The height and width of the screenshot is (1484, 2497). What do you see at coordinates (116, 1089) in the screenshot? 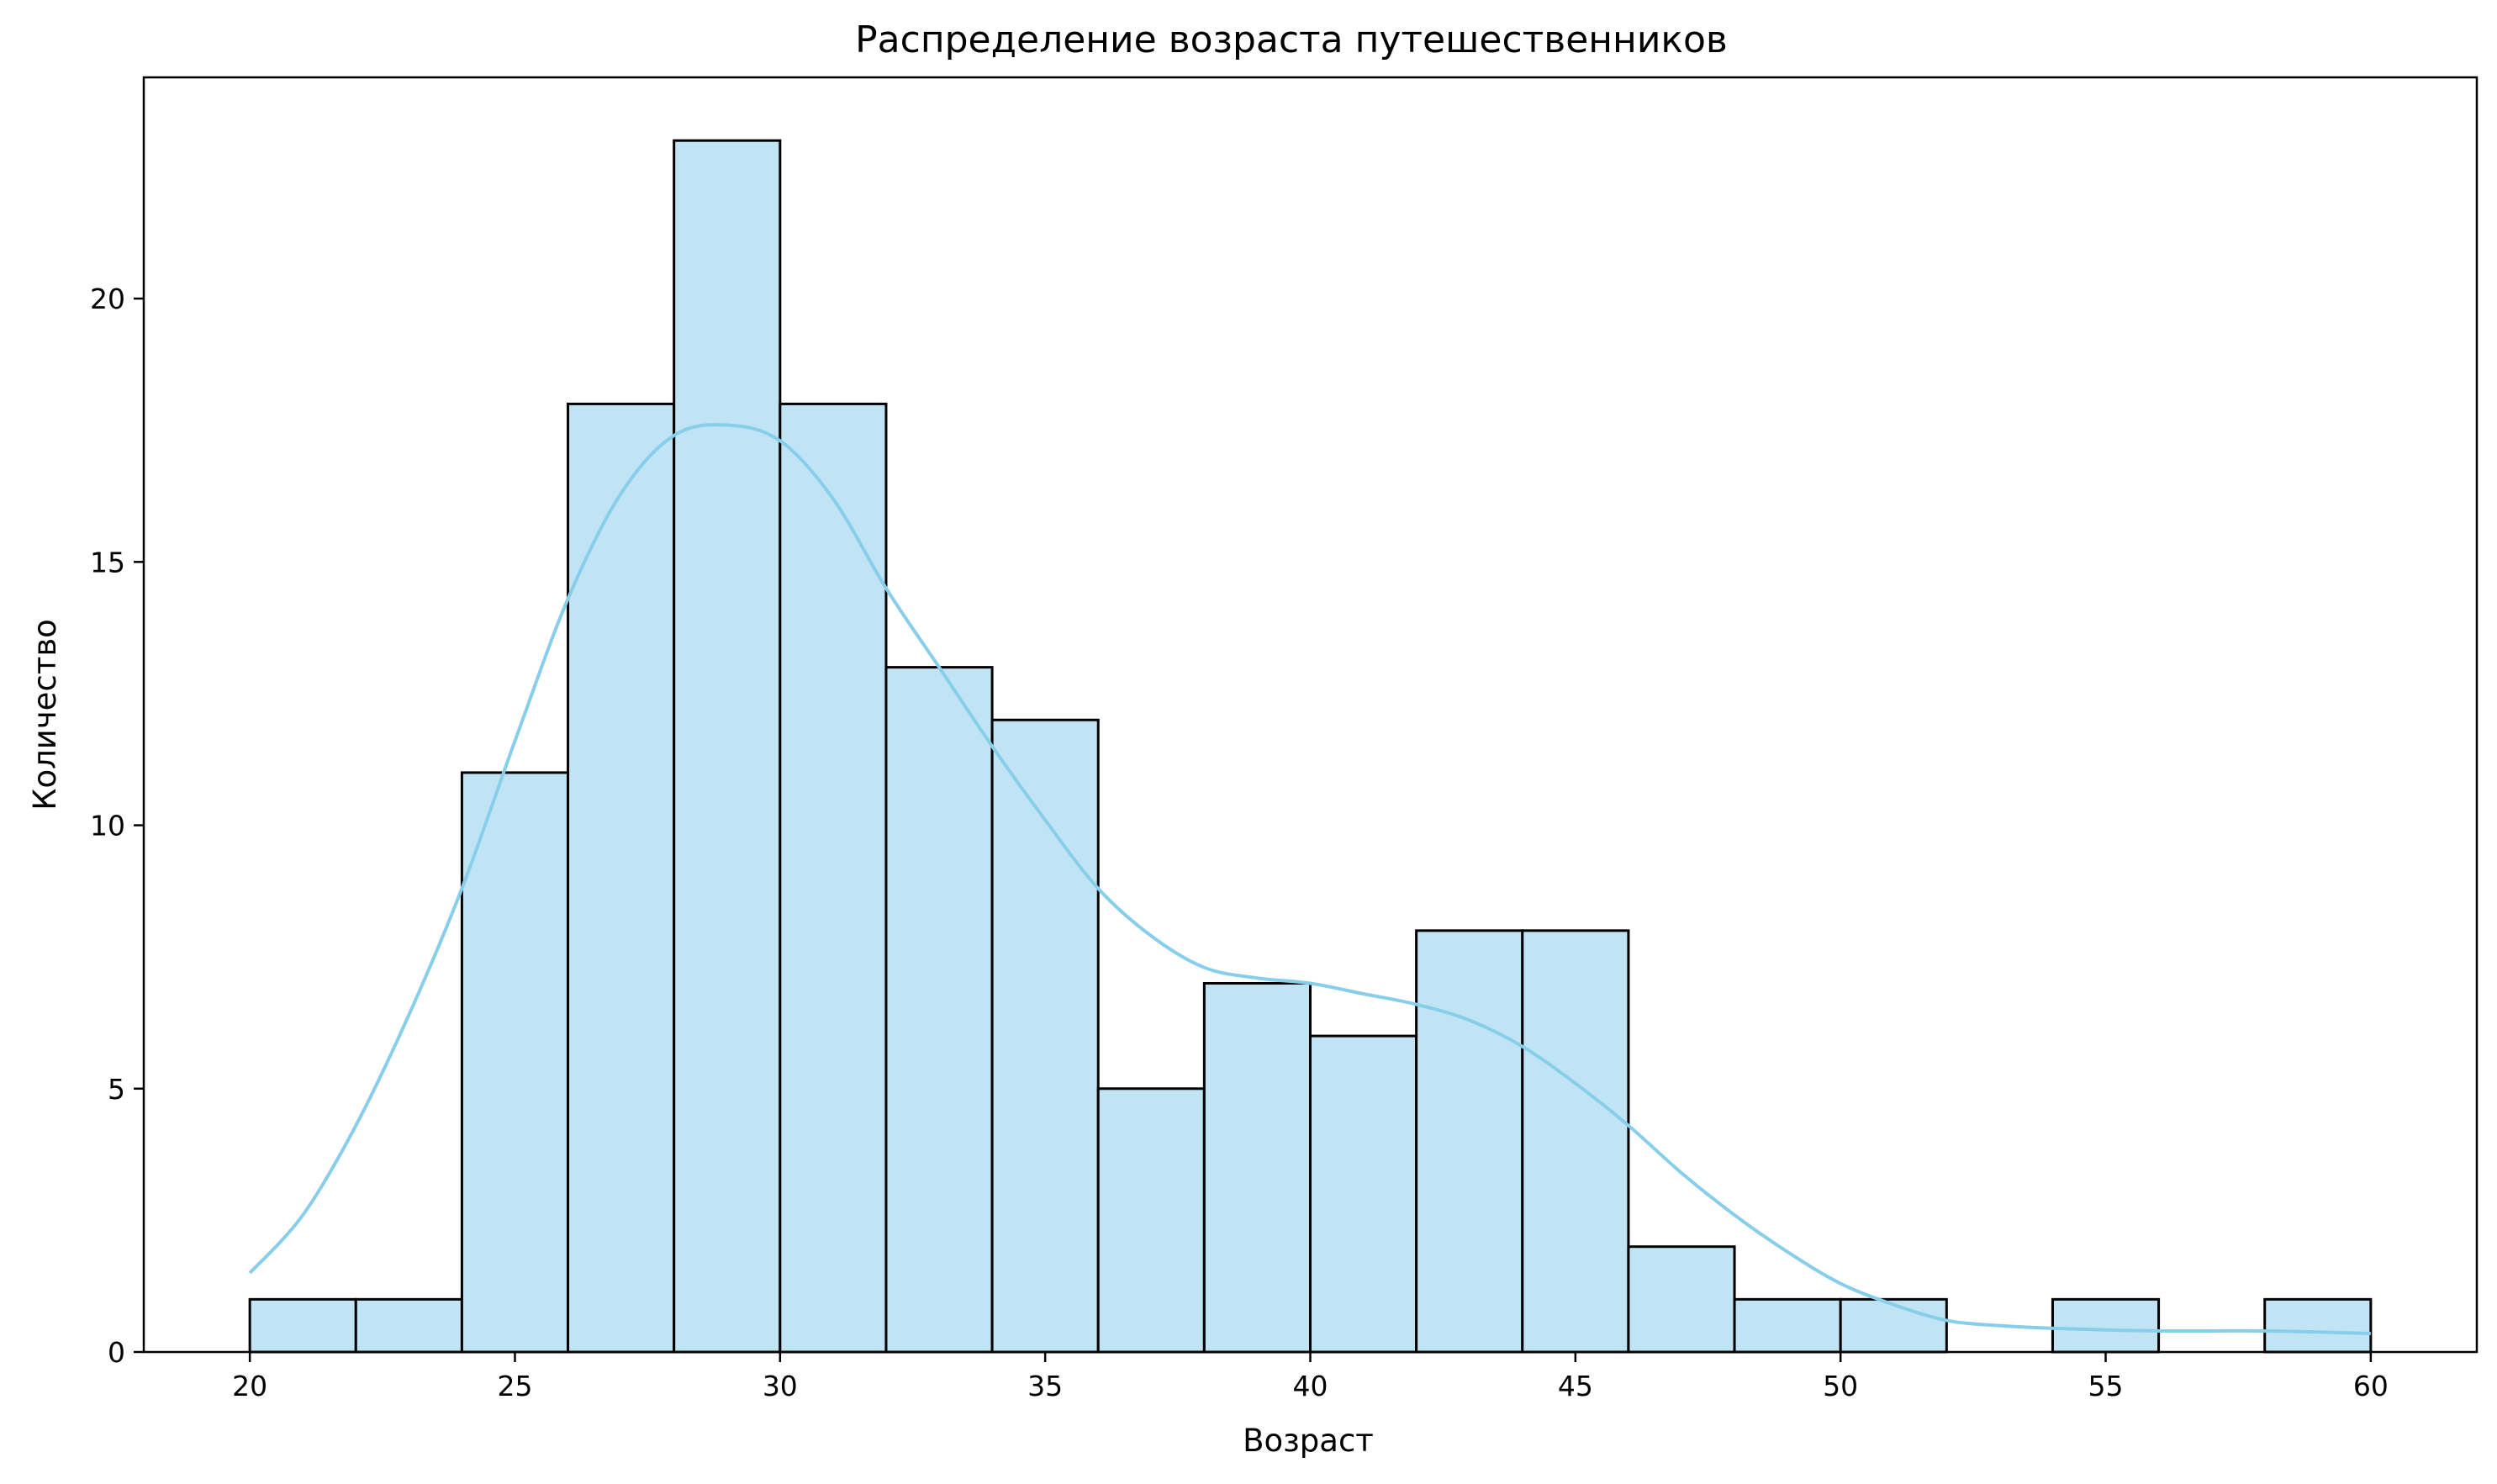
I see `y-tick-label: 5` at bounding box center [116, 1089].